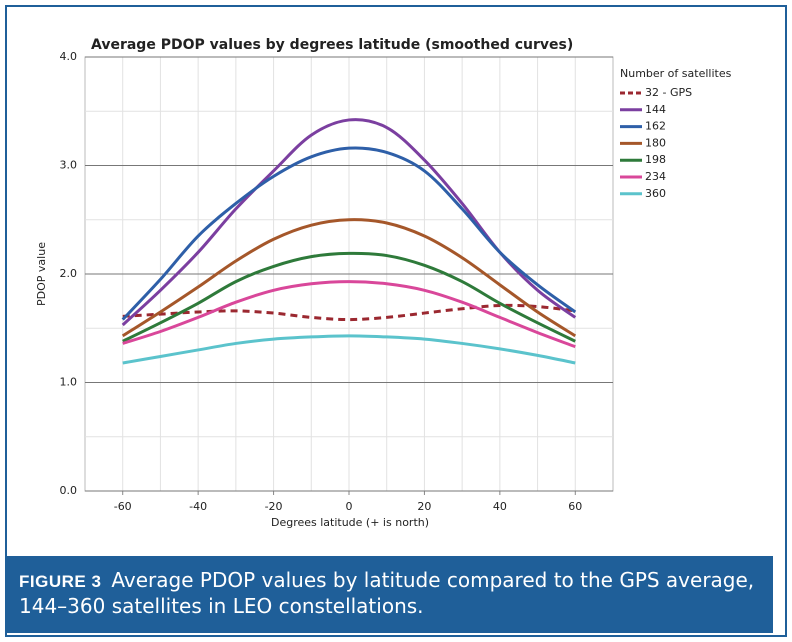 The height and width of the screenshot is (642, 792). I want to click on y-axis-label: PDOP value, so click(41, 274).